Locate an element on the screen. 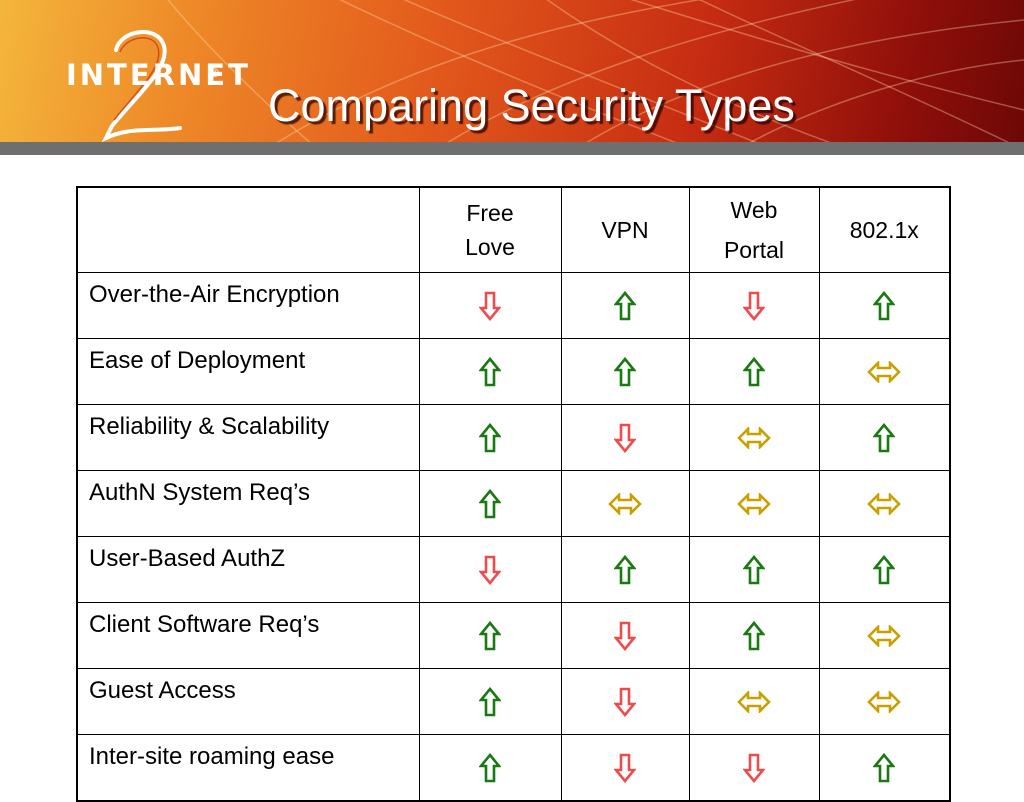 This screenshot has width=1024, height=802. row-label: Guest Access is located at coordinates (248, 701).